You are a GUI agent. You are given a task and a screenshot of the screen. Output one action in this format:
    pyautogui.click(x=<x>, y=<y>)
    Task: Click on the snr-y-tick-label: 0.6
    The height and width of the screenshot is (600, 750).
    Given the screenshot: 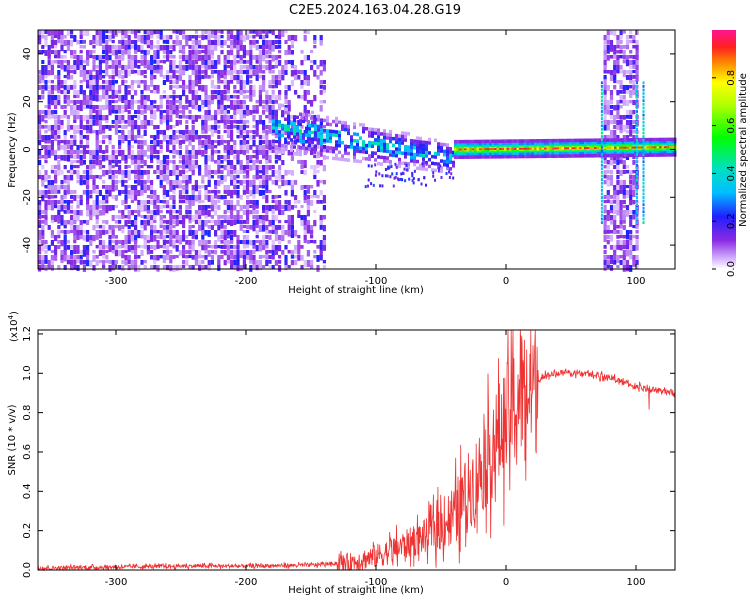 What is the action you would take?
    pyautogui.click(x=27, y=452)
    